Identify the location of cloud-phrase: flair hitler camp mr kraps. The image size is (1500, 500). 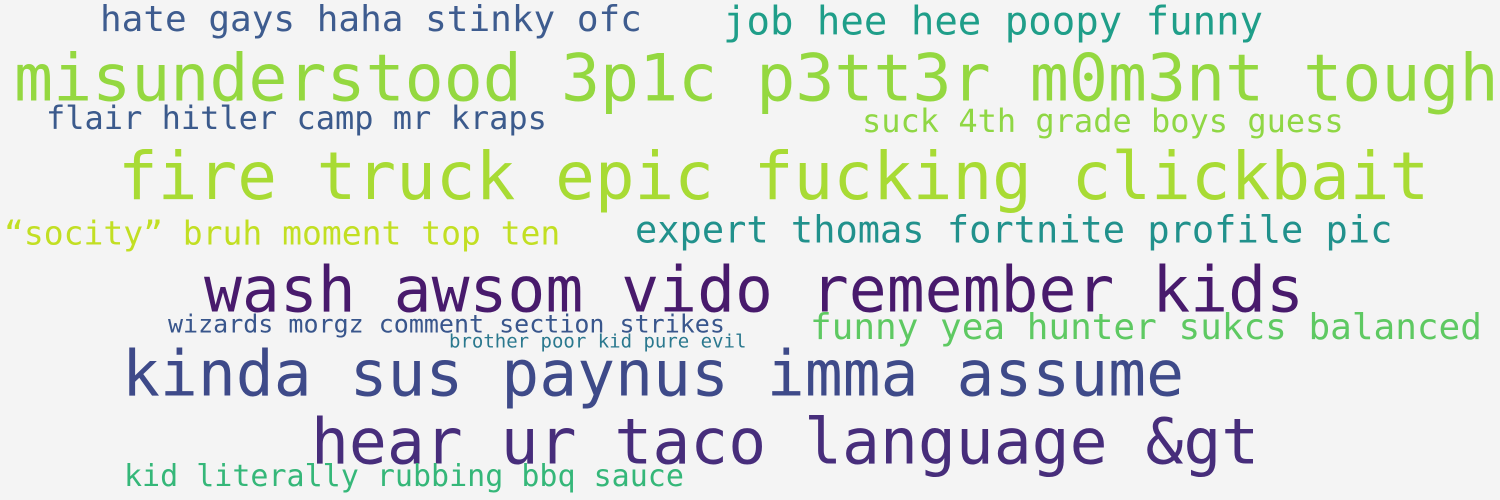
(296, 118).